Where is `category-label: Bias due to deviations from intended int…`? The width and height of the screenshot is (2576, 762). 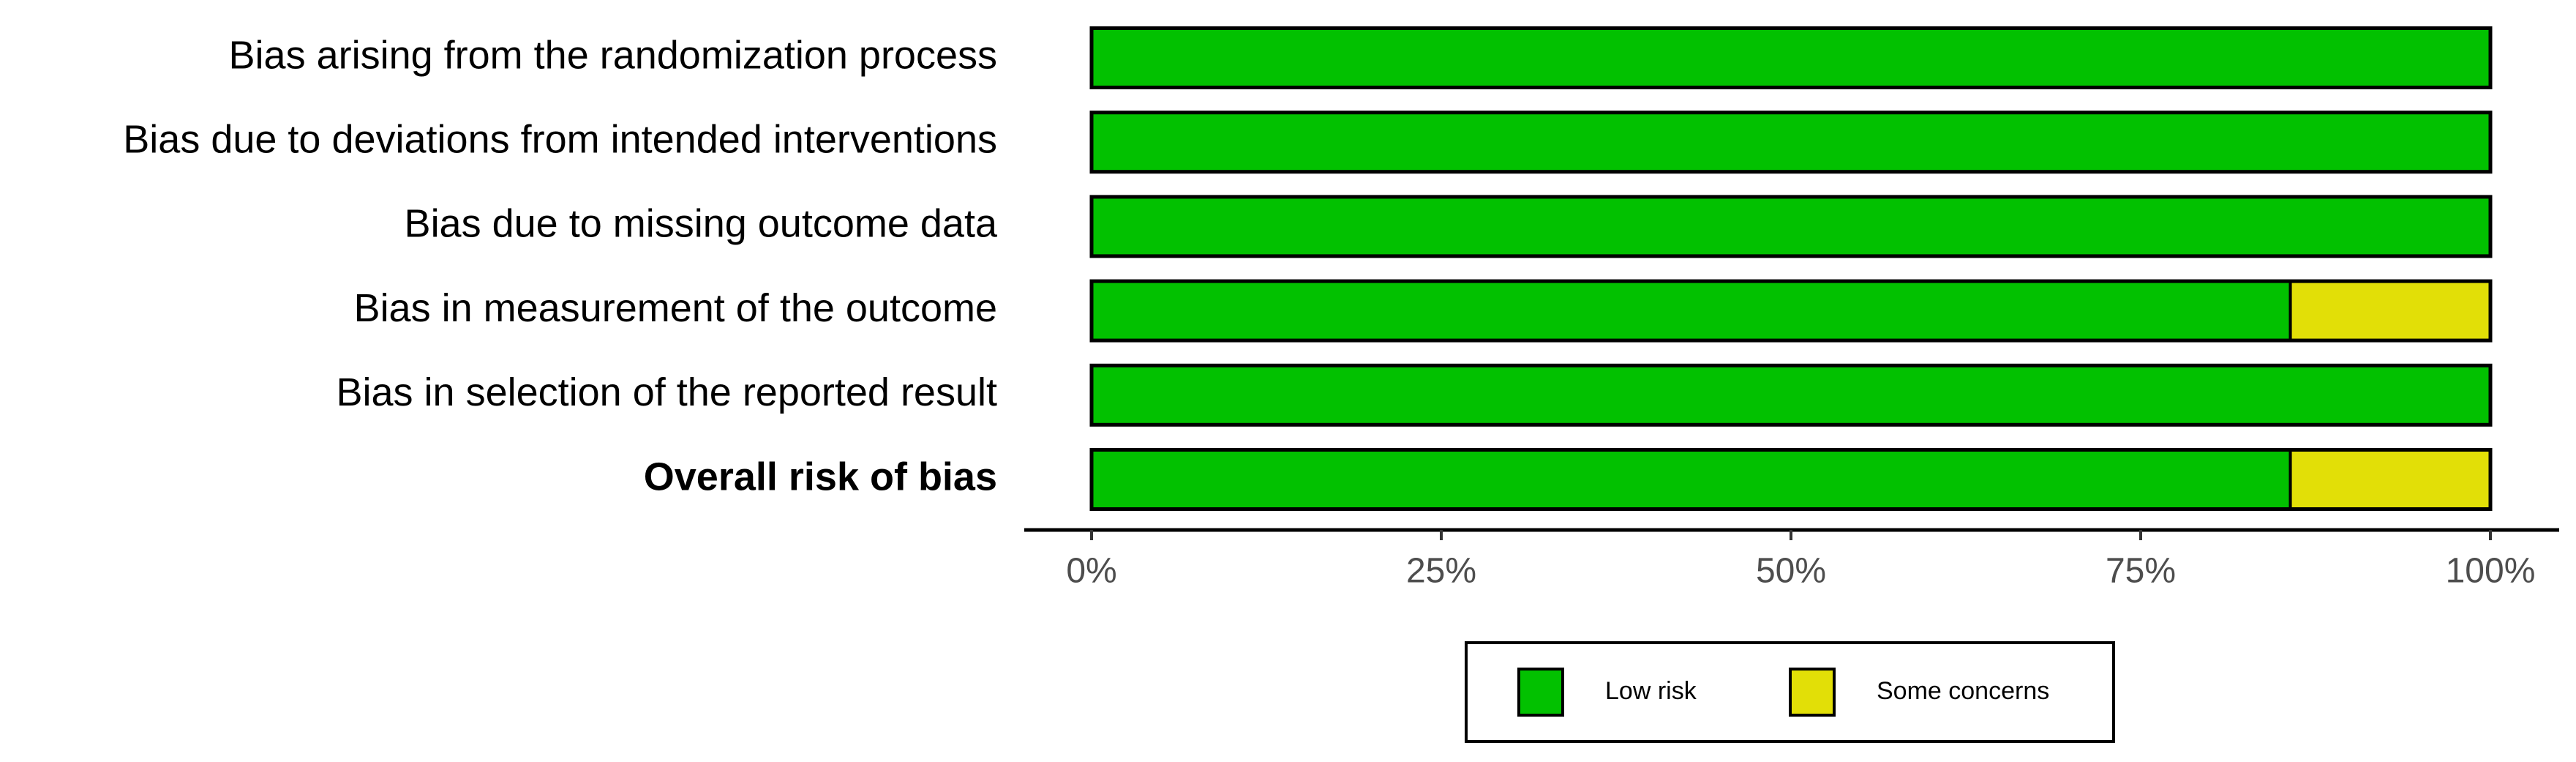 category-label: Bias due to deviations from intended int… is located at coordinates (560, 139).